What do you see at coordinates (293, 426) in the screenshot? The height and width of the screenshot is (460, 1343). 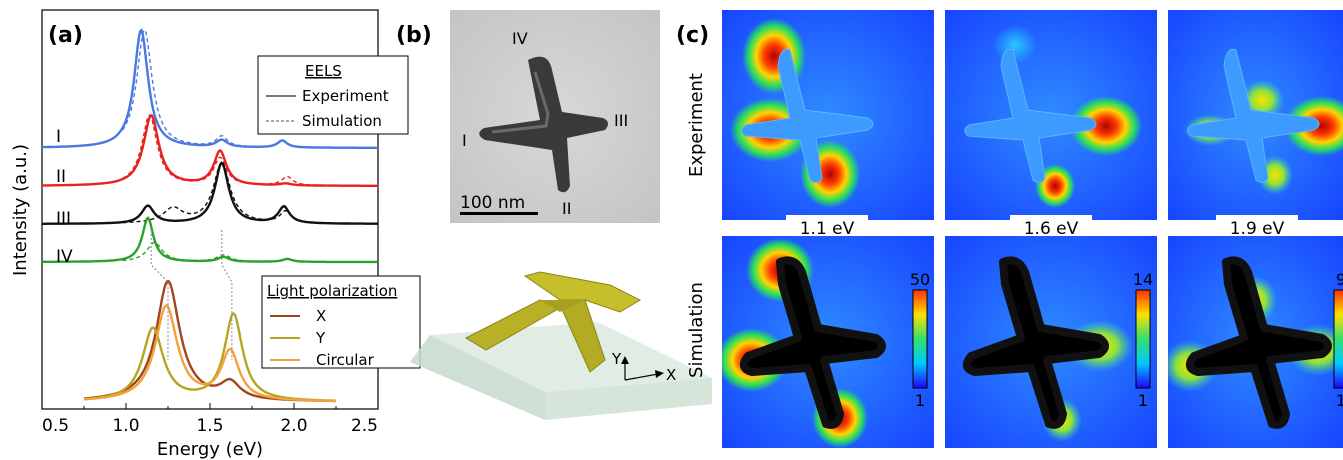 I see `x-tick-label: 2.0` at bounding box center [293, 426].